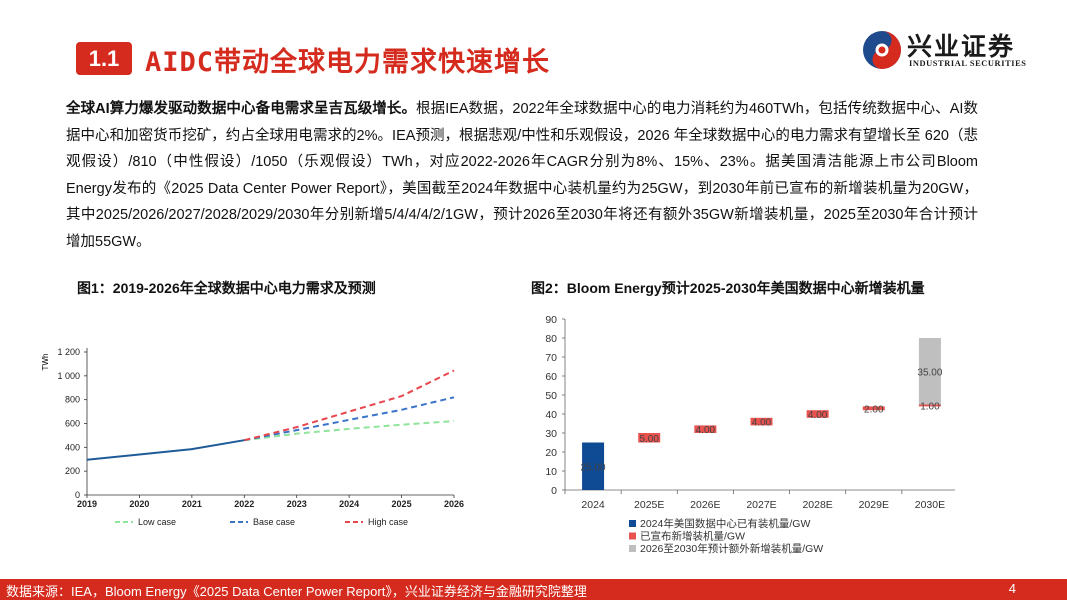  What do you see at coordinates (77, 495) in the screenshot?
I see `chart1-y-tick-label: 0` at bounding box center [77, 495].